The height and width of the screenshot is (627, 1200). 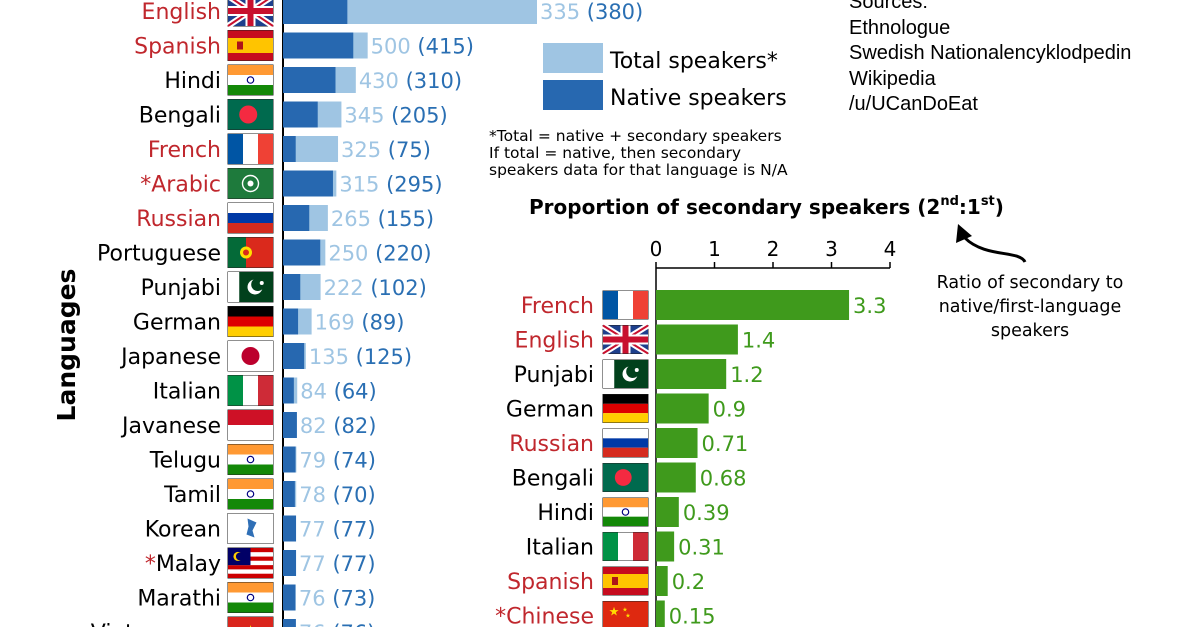 What do you see at coordinates (611, 12) in the screenshot?
I see `native-value: (380)` at bounding box center [611, 12].